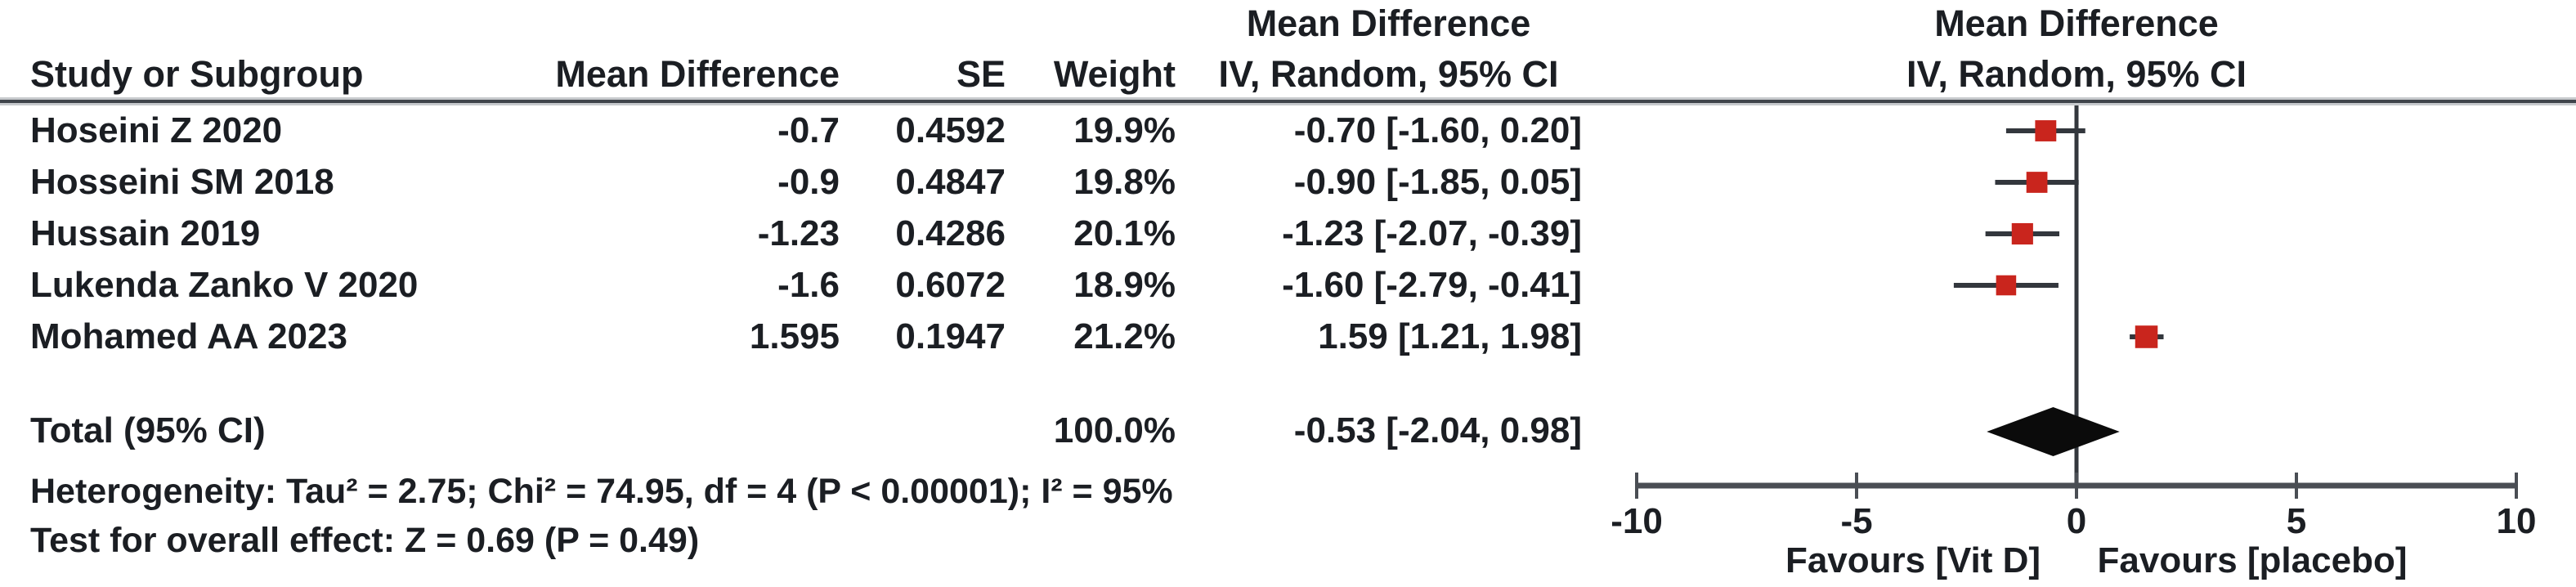 This screenshot has height=587, width=2576. I want to click on study-ci: -1.23 [-2.07, -0.39], so click(1432, 233).